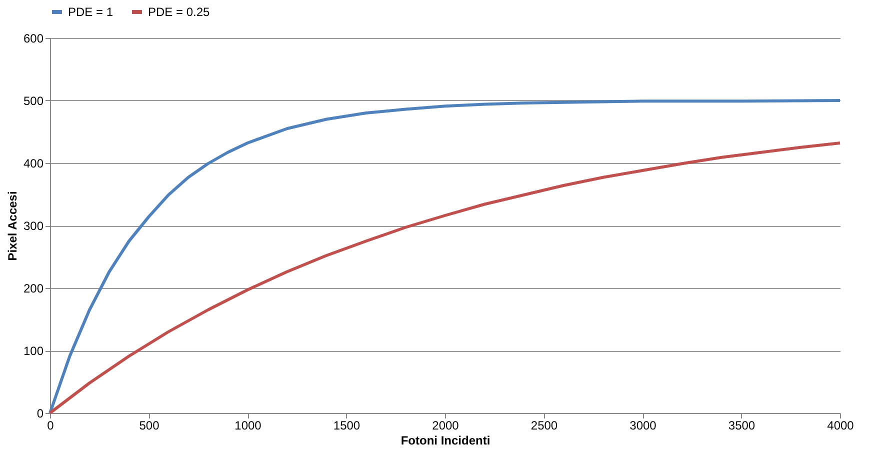 The width and height of the screenshot is (877, 474). Describe the element at coordinates (33, 39) in the screenshot. I see `y-tick-label: 600` at that location.